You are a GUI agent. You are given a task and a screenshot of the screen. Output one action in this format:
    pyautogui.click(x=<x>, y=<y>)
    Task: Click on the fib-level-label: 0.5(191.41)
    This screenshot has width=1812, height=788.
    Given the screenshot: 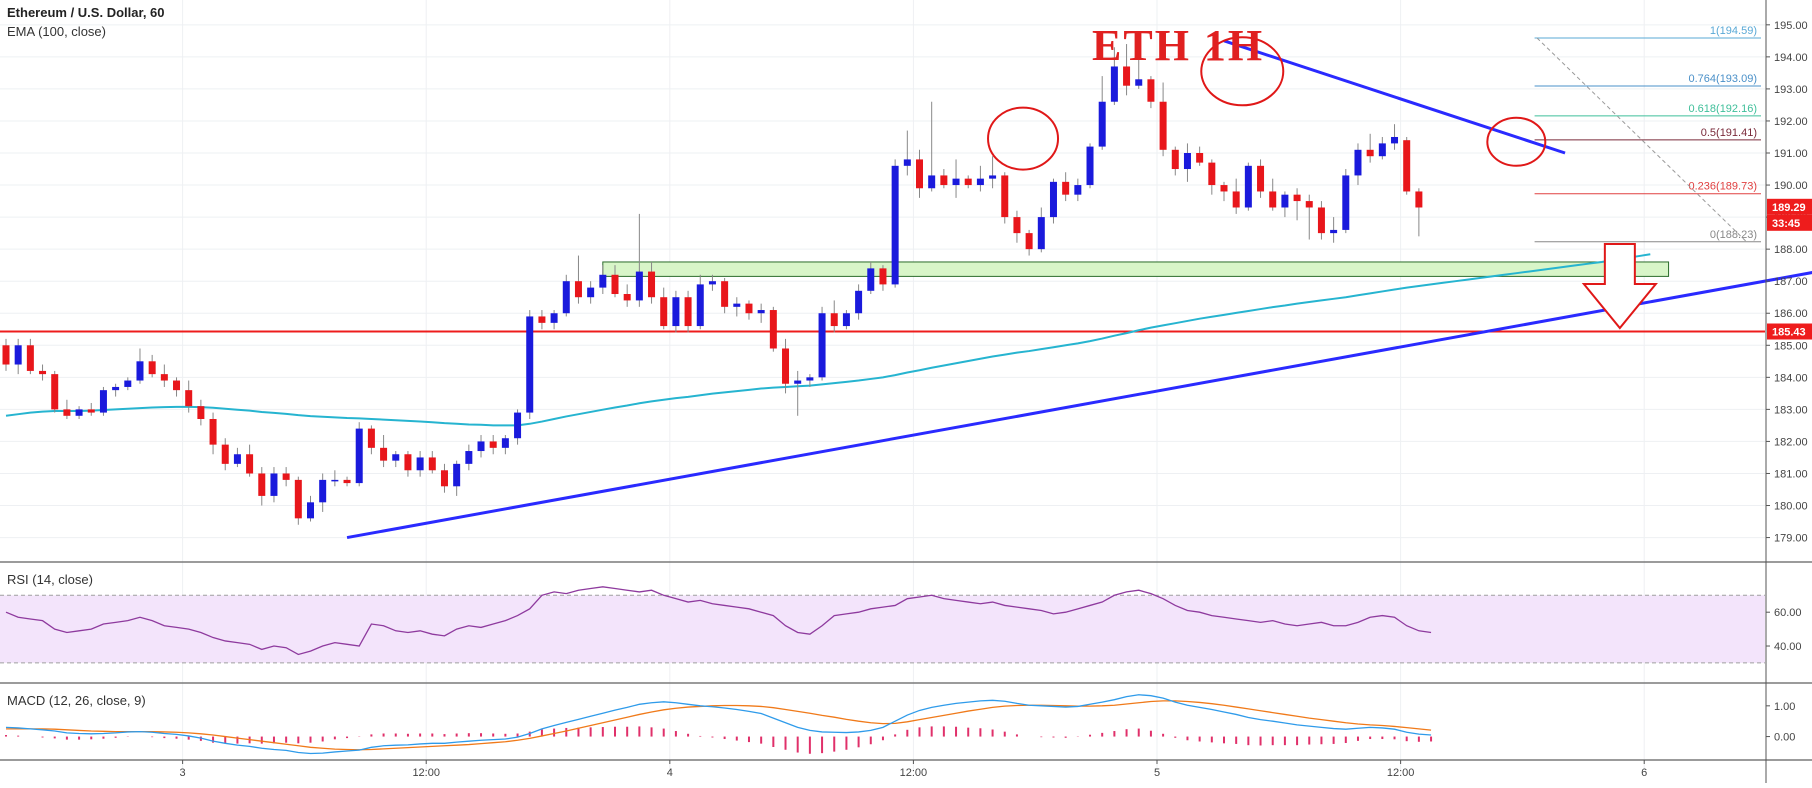 What is the action you would take?
    pyautogui.click(x=1729, y=133)
    